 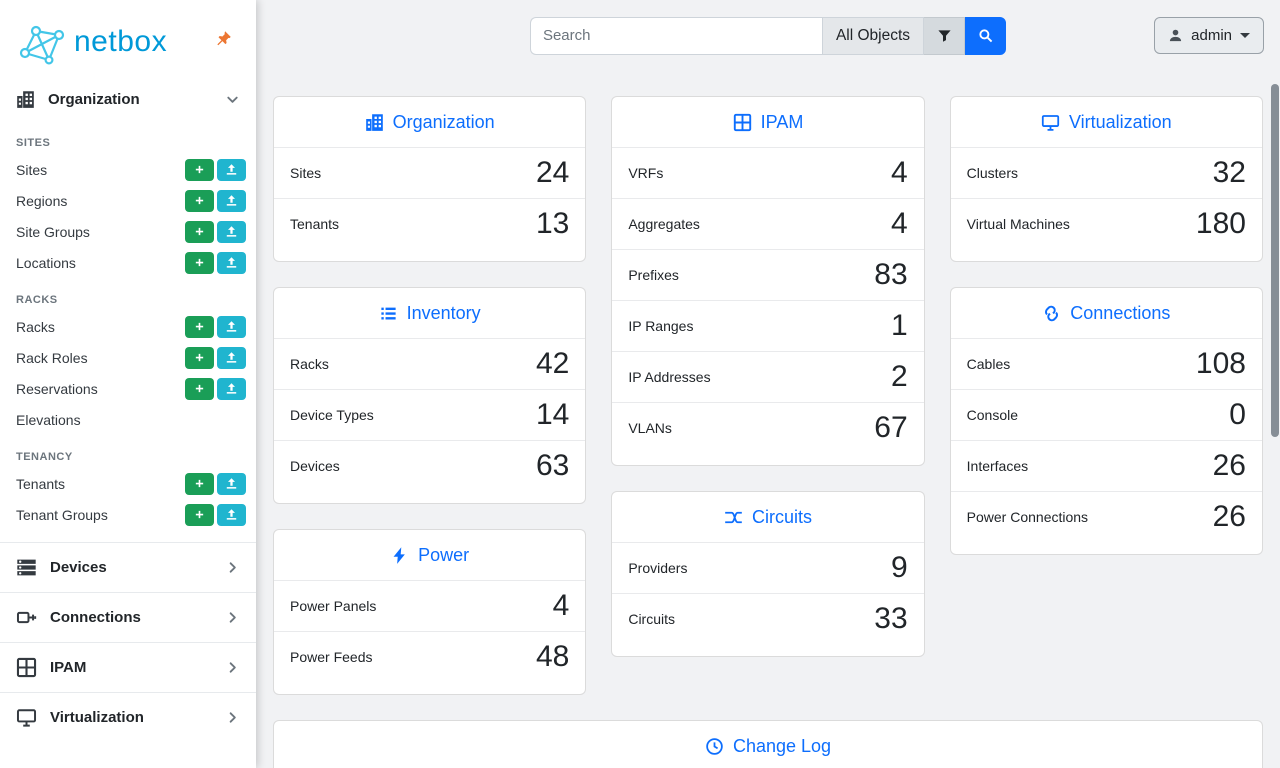 What do you see at coordinates (986, 35) in the screenshot?
I see `search-button` at bounding box center [986, 35].